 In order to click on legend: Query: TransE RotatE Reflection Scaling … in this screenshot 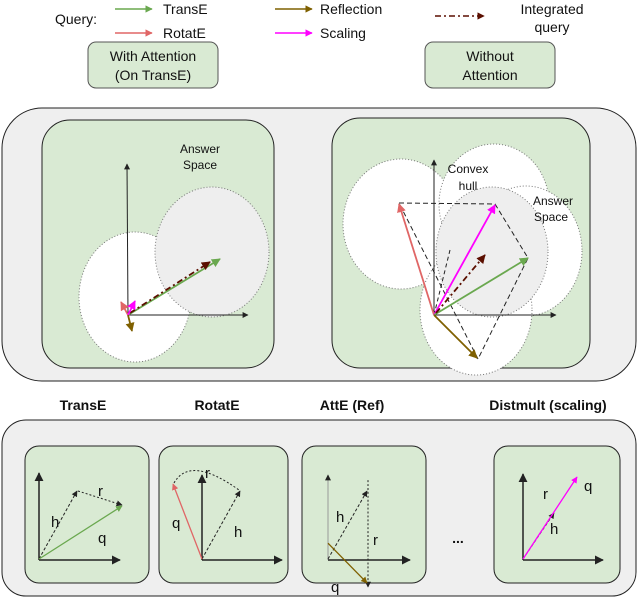, I will do `click(319, 21)`.